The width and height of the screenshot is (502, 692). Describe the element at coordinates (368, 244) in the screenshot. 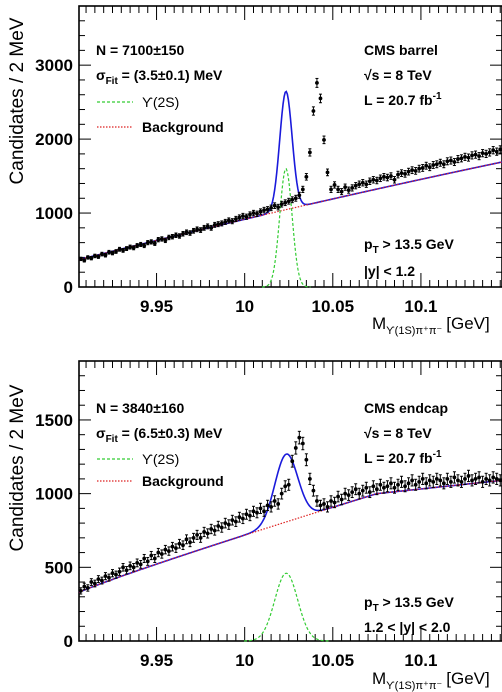

I see `pt-symbol: p` at that location.